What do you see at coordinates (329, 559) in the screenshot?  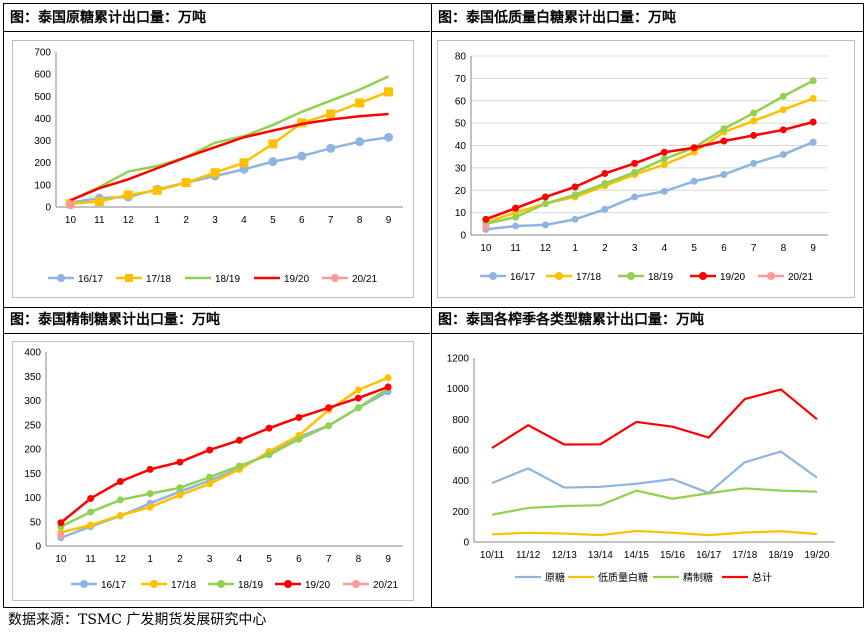 I see `x-tick-label: 7` at bounding box center [329, 559].